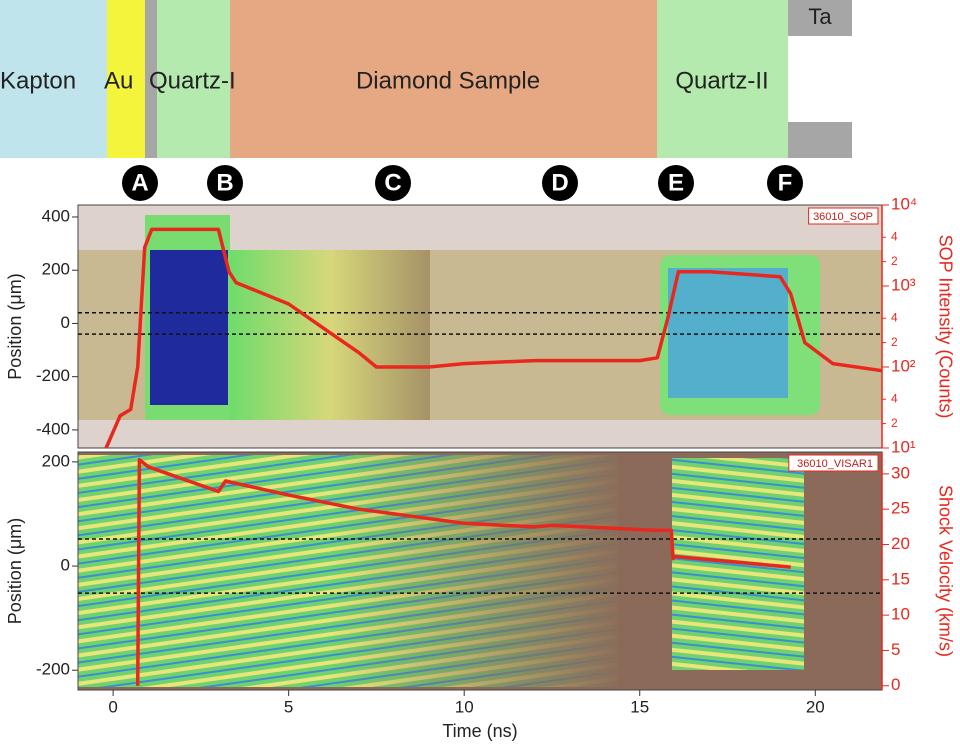  Describe the element at coordinates (903, 446) in the screenshot. I see `y2-tick-label: 10¹` at that location.